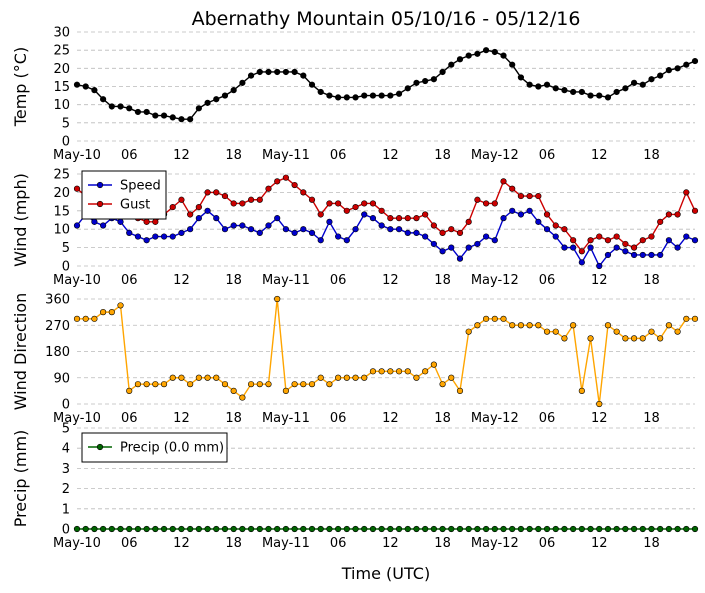 The width and height of the screenshot is (705, 593). What do you see at coordinates (61, 105) in the screenshot?
I see `y-tick-label: 10` at bounding box center [61, 105].